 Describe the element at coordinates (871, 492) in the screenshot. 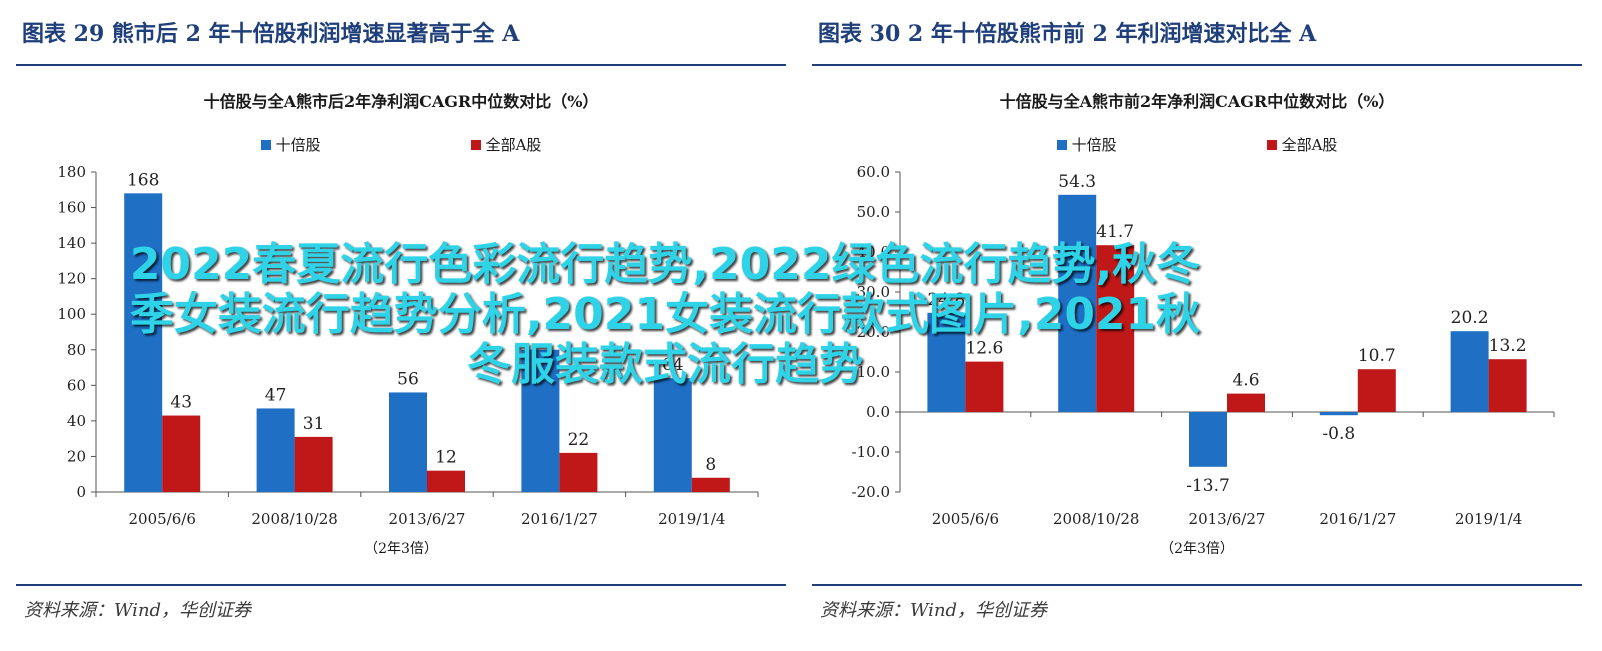

I see `y-tick-label: -20.0` at that location.